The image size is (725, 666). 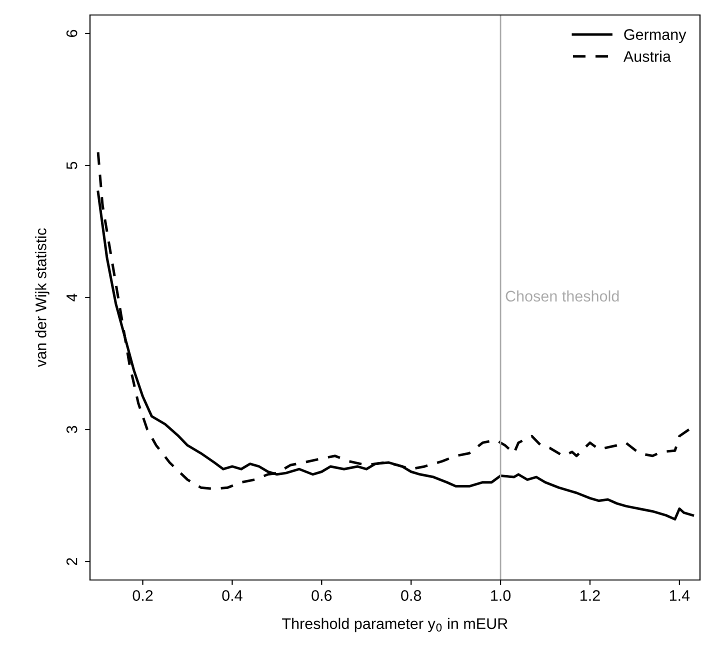 What do you see at coordinates (562, 296) in the screenshot?
I see `ref-line-label: Chosen theshold` at bounding box center [562, 296].